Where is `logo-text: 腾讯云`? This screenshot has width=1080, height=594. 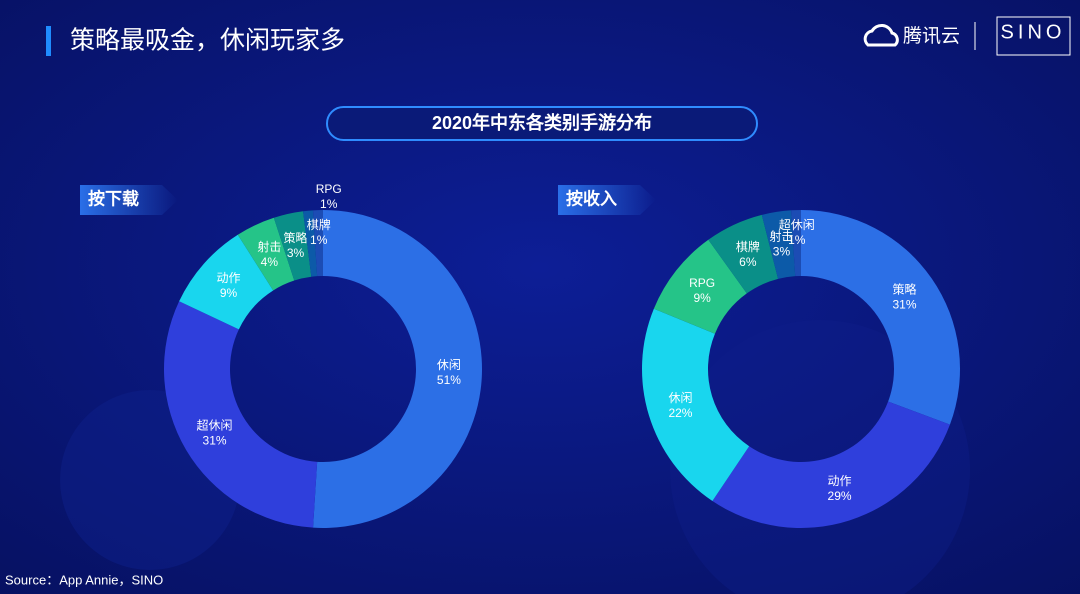 logo-text: 腾讯云 is located at coordinates (931, 36).